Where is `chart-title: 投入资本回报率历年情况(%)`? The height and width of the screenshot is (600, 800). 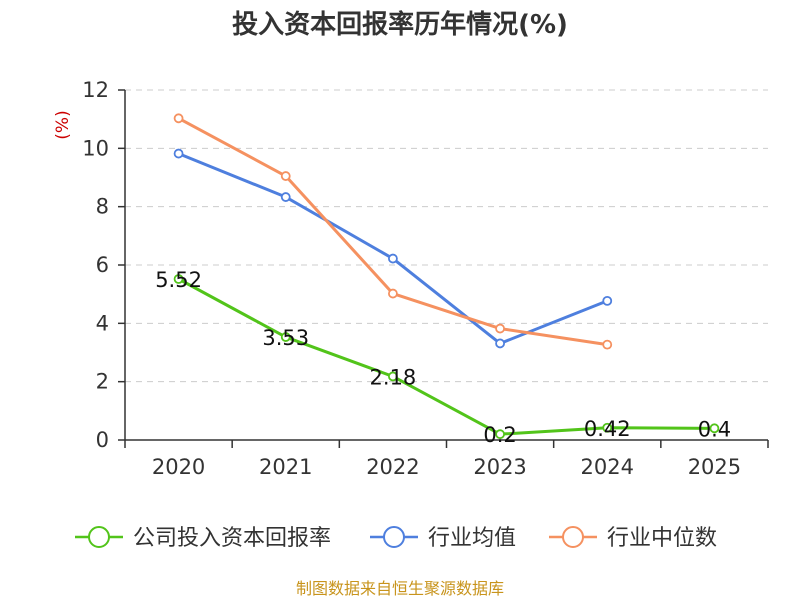 chart-title: 投入资本回报率历年情况(%) is located at coordinates (400, 24).